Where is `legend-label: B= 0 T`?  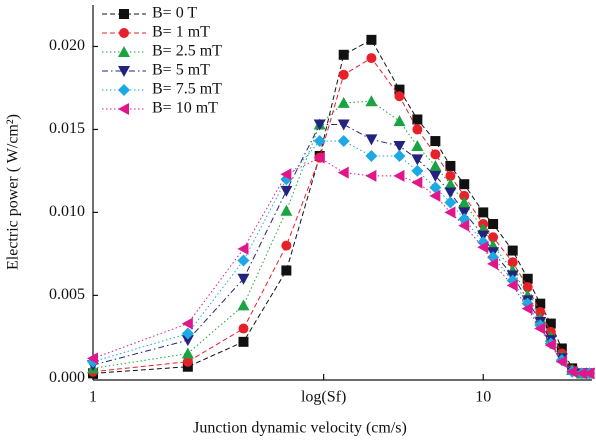
legend-label: B= 0 T is located at coordinates (174, 13).